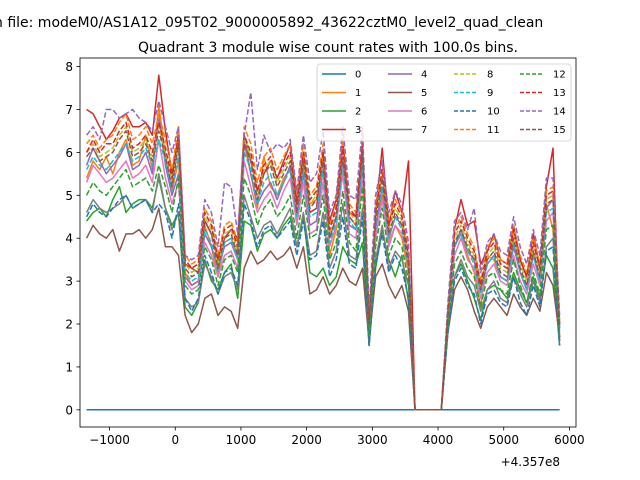  What do you see at coordinates (424, 93) in the screenshot?
I see `legend-label-5: 5` at bounding box center [424, 93].